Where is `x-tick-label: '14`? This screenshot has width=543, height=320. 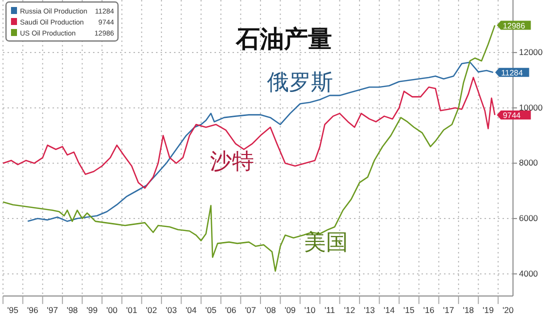
x-tick-label: '14 is located at coordinates (389, 310).